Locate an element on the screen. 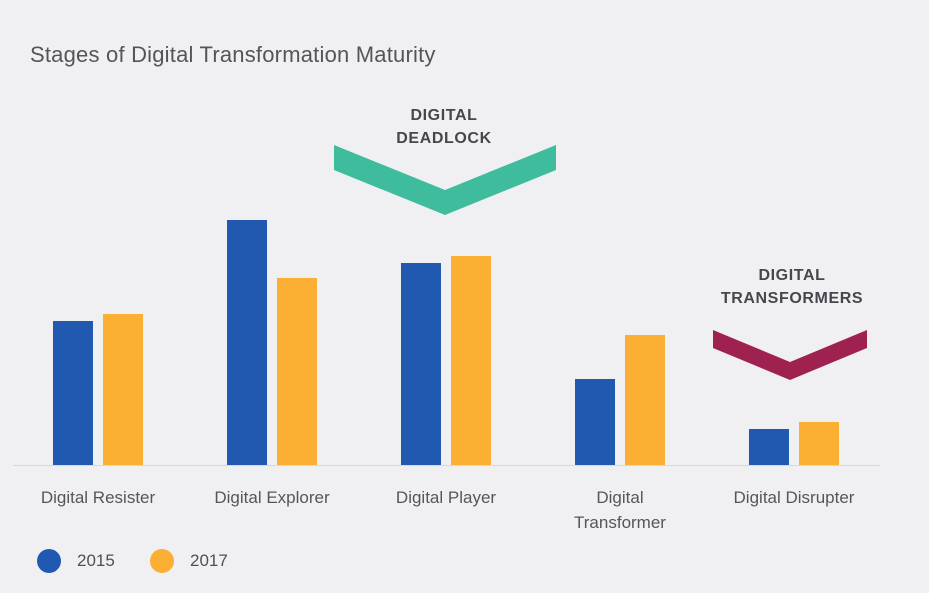 The height and width of the screenshot is (593, 929). digital-deadlock-chevron-icon is located at coordinates (445, 180).